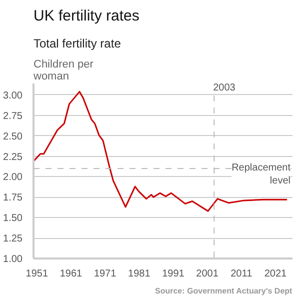  I want to click on chart-title: UK fertility rates, so click(87, 16).